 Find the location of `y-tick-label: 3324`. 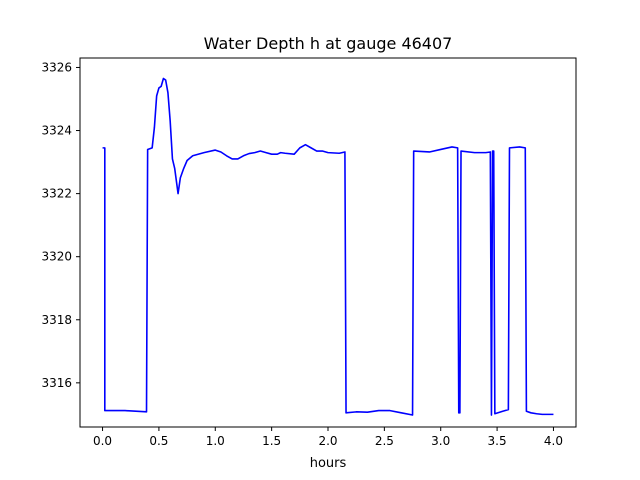

y-tick-label: 3324 is located at coordinates (56, 131).